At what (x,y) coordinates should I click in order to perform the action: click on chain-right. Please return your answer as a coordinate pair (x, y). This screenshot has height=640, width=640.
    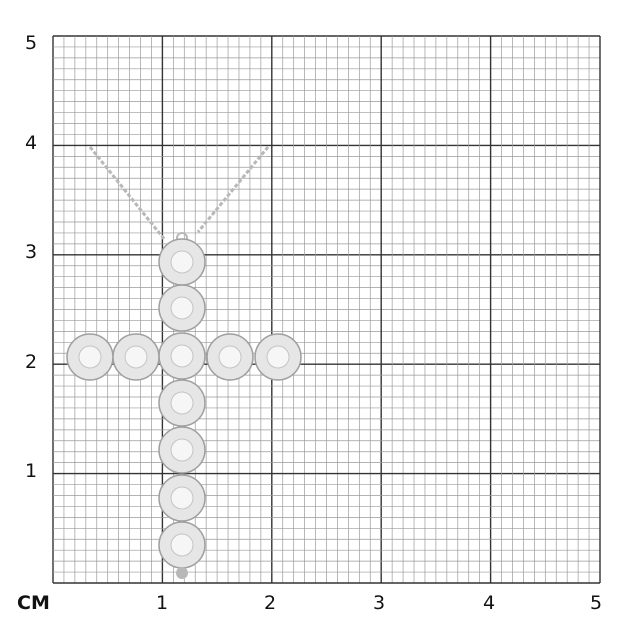
    Looking at the image, I should click on (233, 189).